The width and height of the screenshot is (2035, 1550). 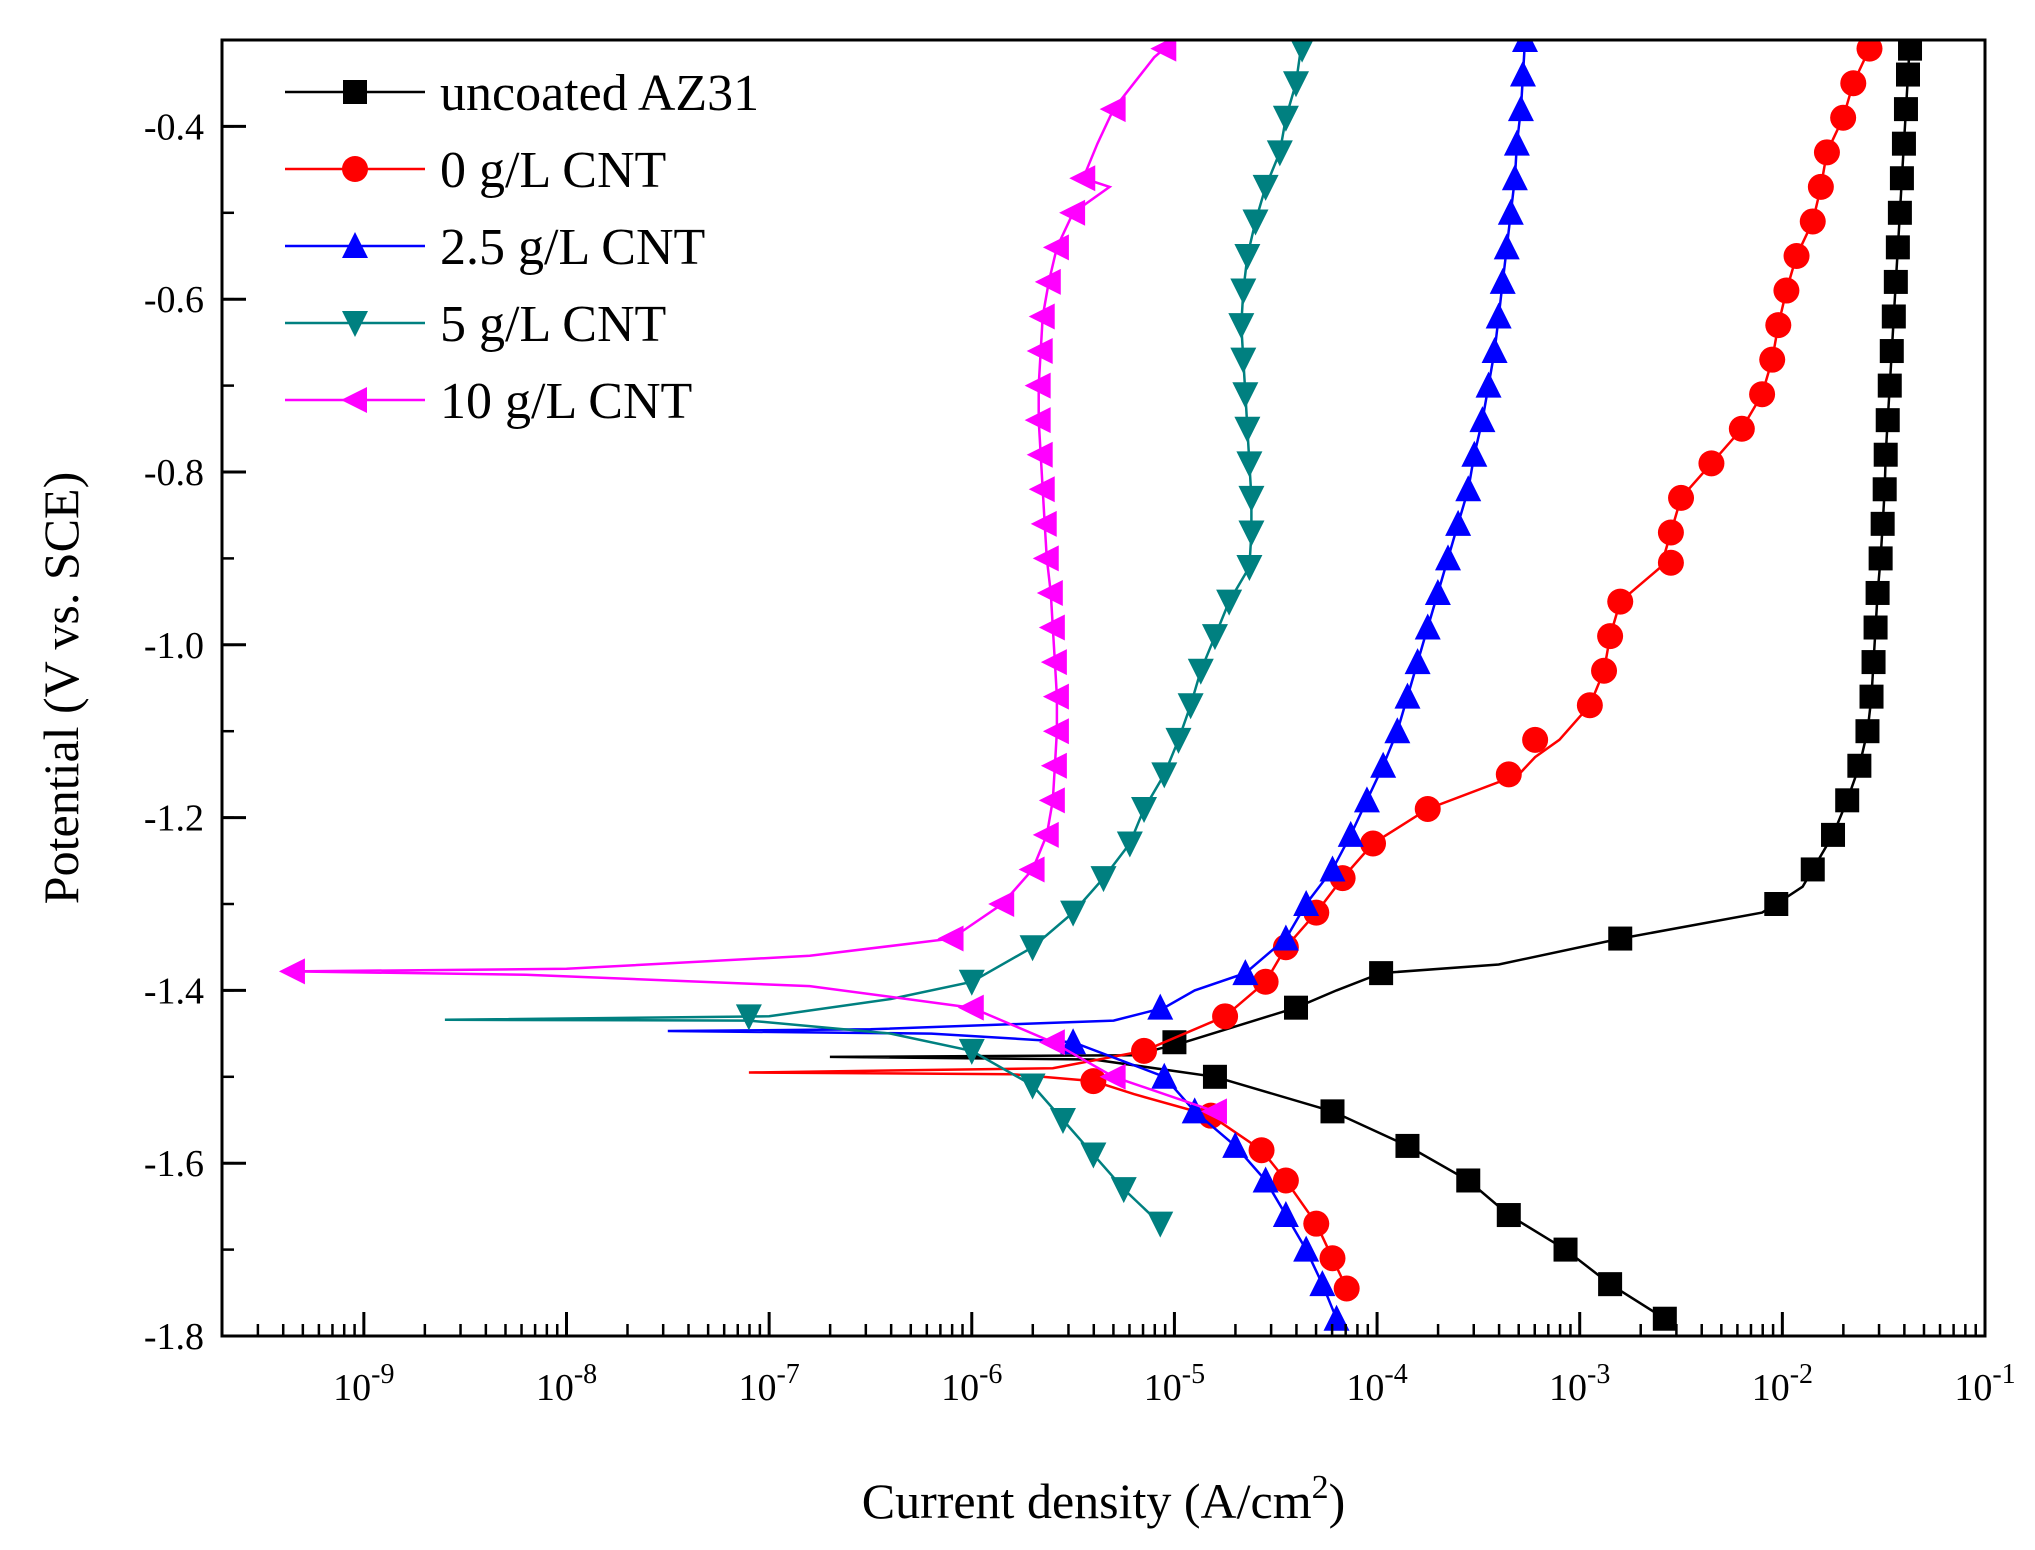 I want to click on x-tick-label: 10⁻⁸, so click(x=566, y=1384).